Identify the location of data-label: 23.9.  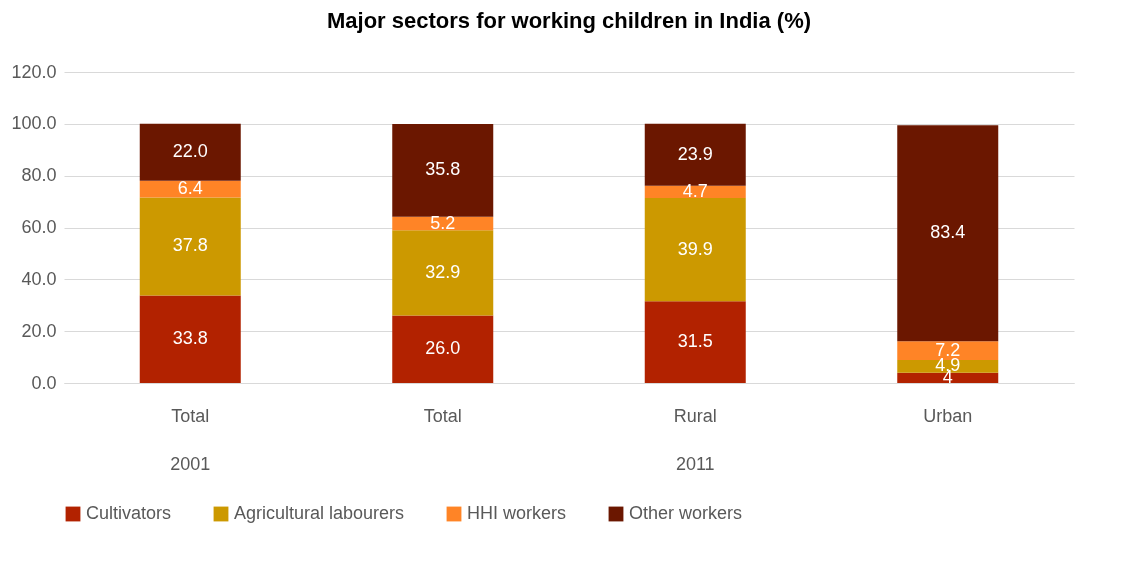
(695, 153).